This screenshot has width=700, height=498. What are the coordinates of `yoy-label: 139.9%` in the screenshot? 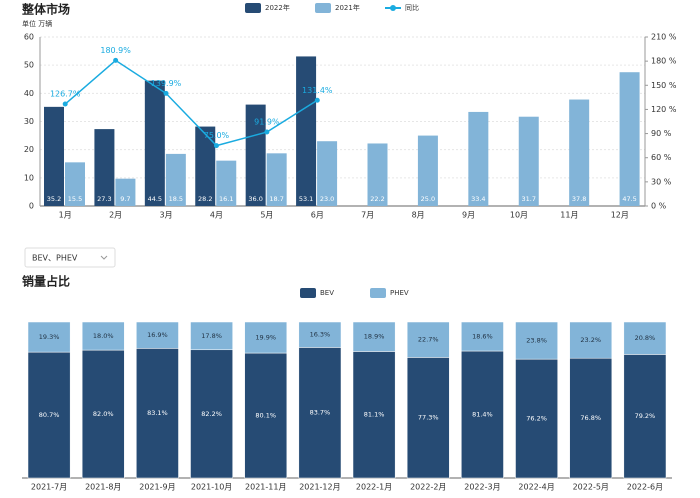 It's located at (166, 83).